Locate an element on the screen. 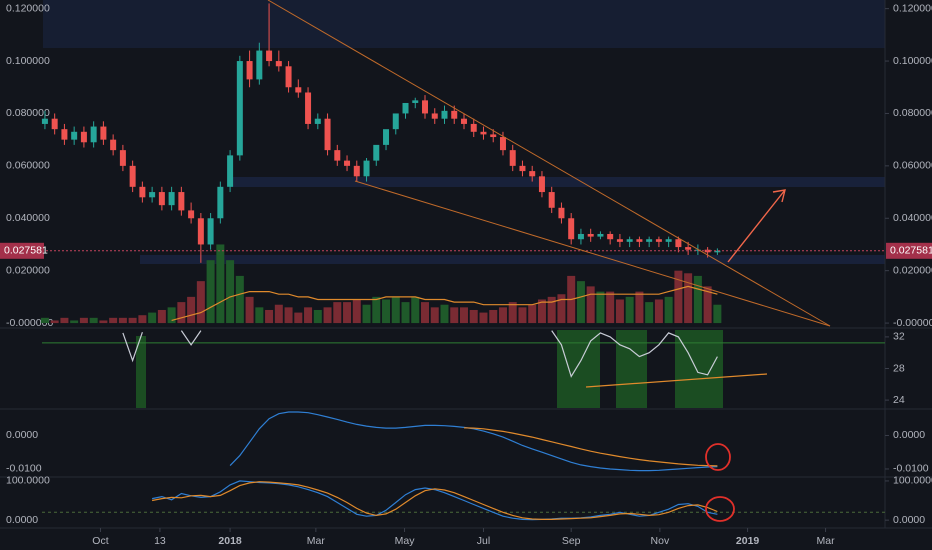 The height and width of the screenshot is (550, 932). zone-low is located at coordinates (512, 259).